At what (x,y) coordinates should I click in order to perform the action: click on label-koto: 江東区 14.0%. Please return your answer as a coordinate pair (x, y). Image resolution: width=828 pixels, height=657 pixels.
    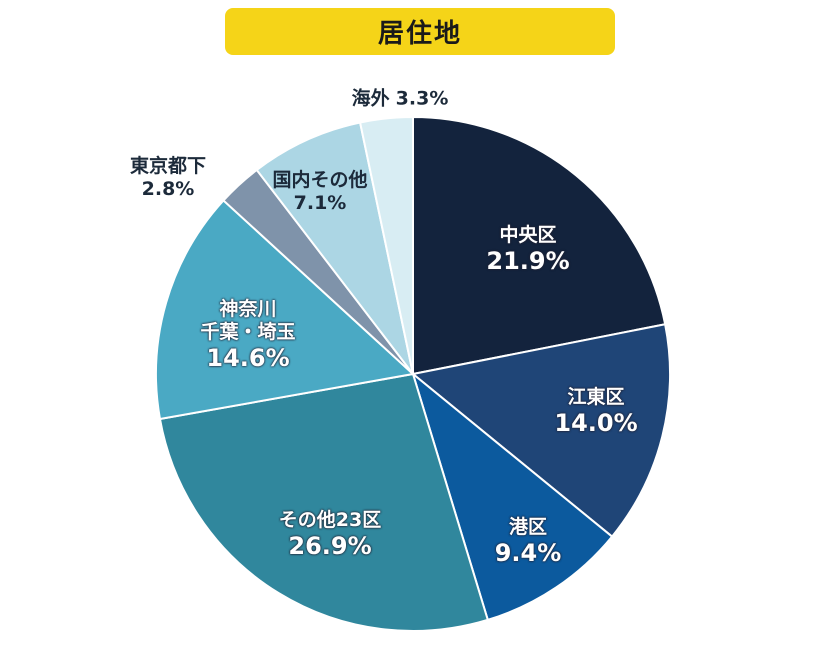
    Looking at the image, I should click on (595, 412).